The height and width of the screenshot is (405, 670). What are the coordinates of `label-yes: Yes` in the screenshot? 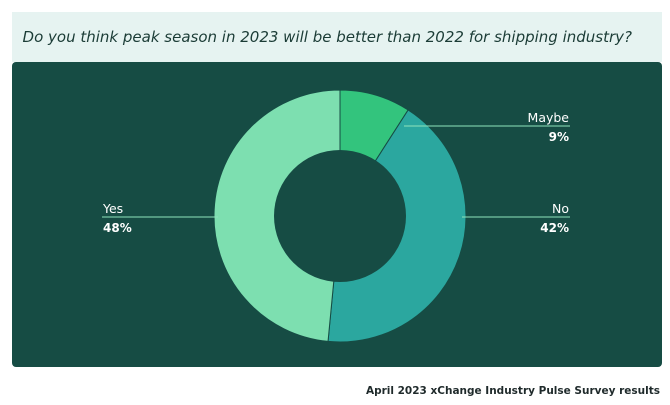 It's located at (112, 208).